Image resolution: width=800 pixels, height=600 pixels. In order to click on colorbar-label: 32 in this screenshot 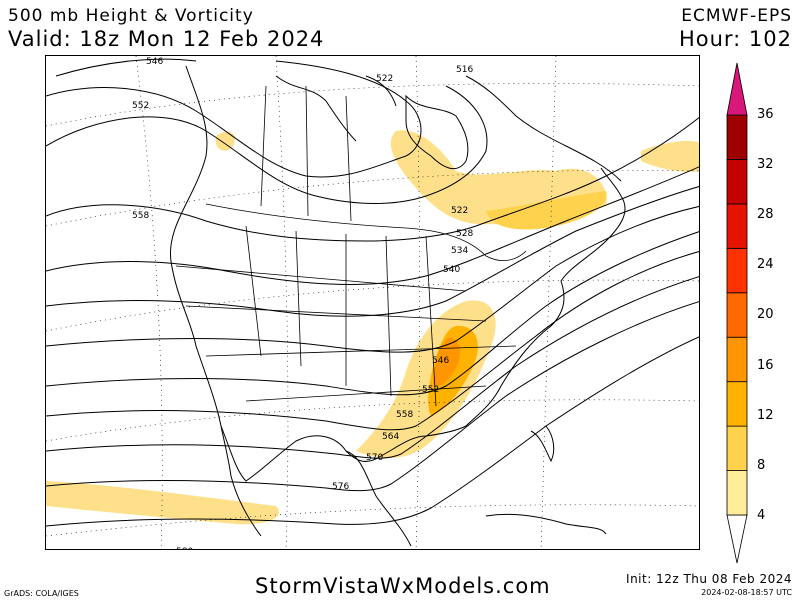, I will do `click(765, 164)`.